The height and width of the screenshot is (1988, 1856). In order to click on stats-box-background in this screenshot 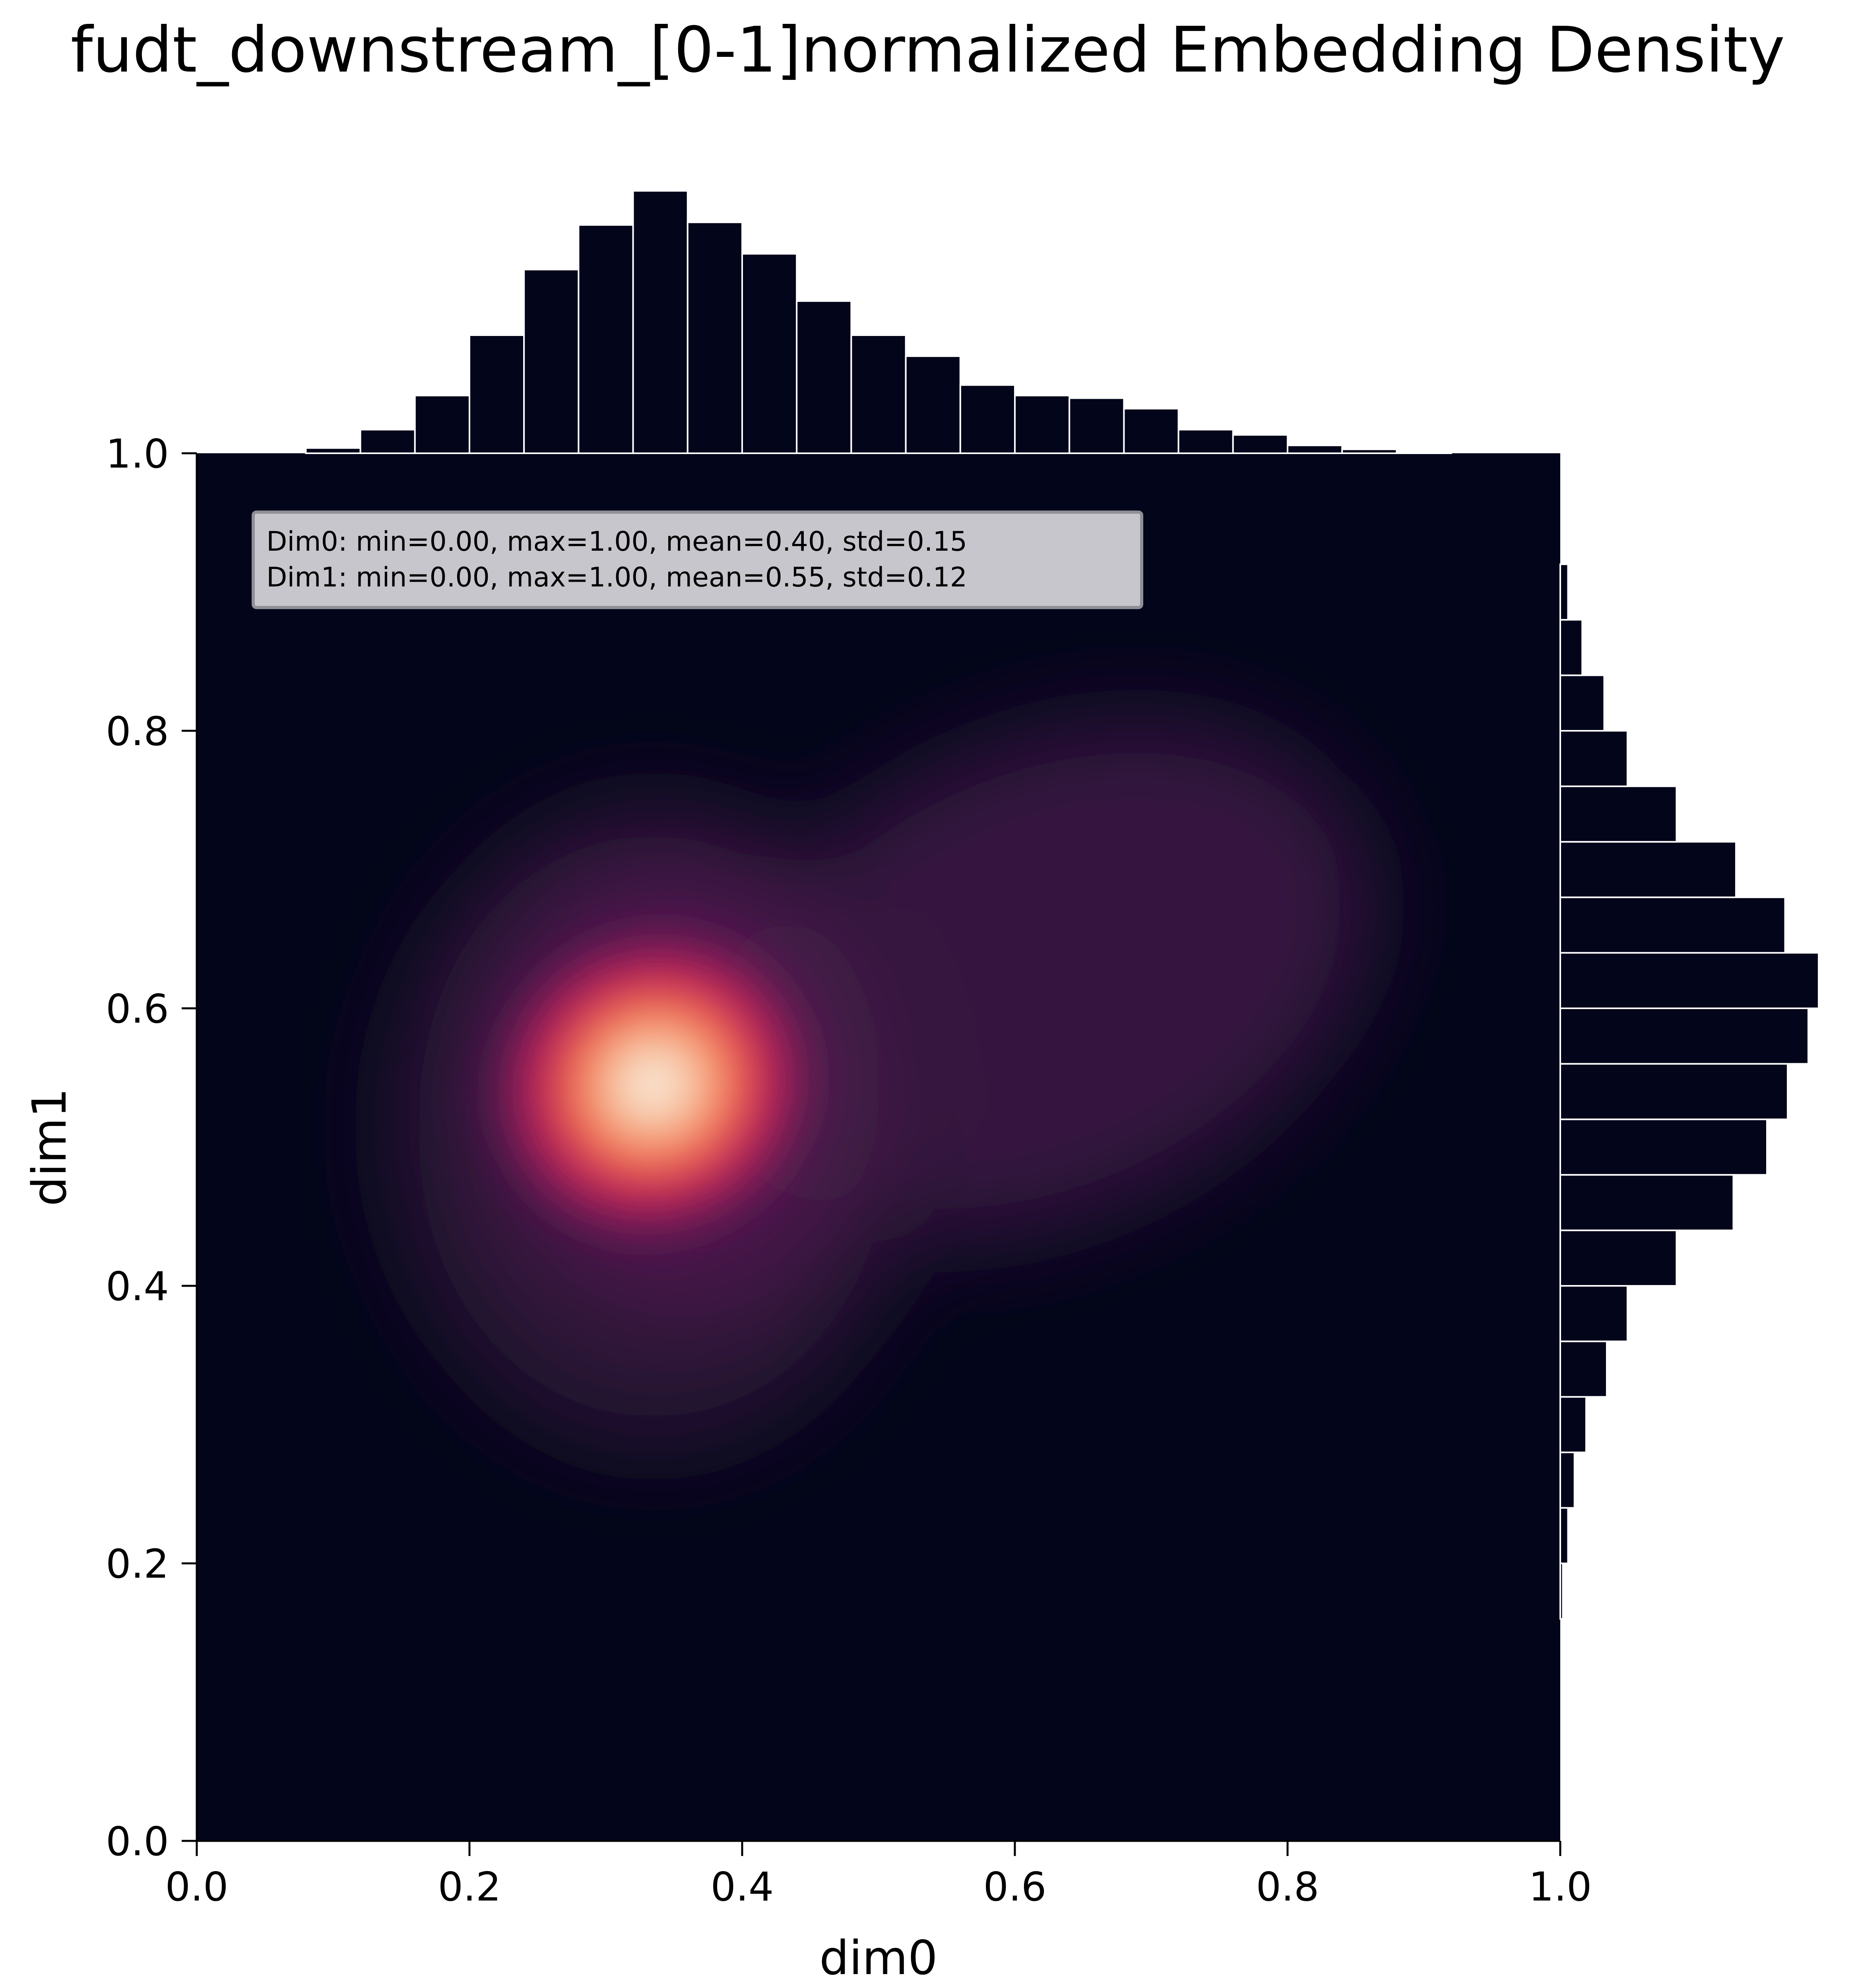, I will do `click(697, 560)`.